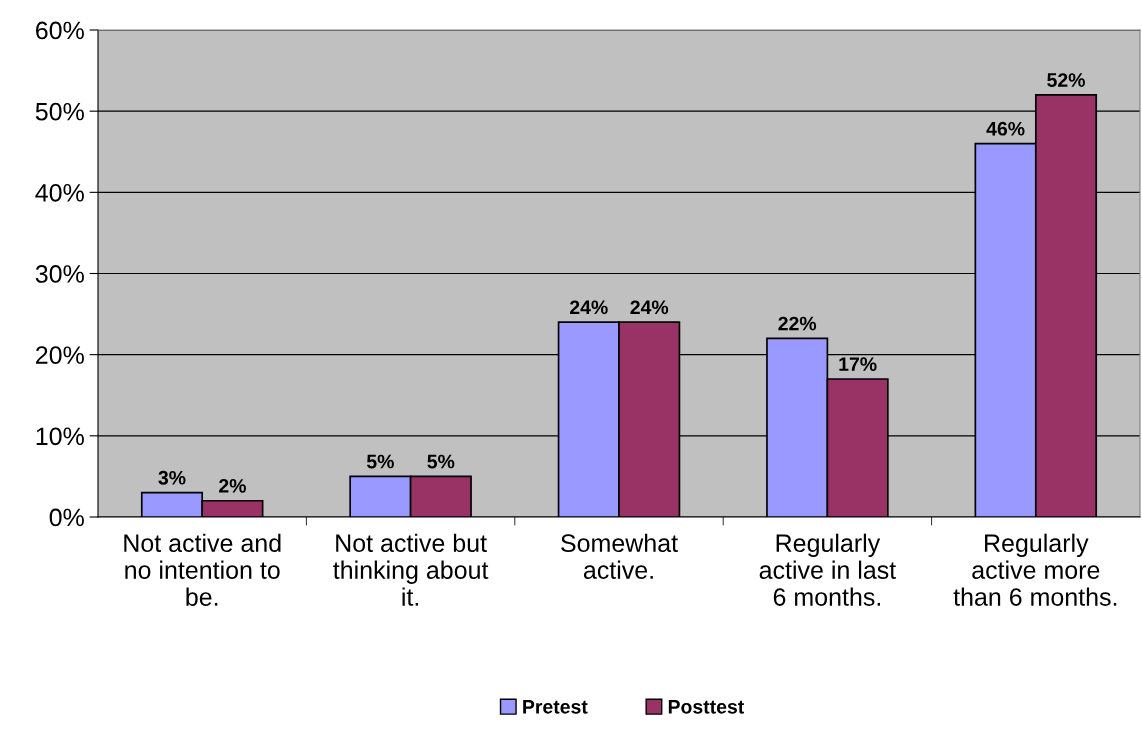  What do you see at coordinates (60, 355) in the screenshot?
I see `y-tick-label: 20%` at bounding box center [60, 355].